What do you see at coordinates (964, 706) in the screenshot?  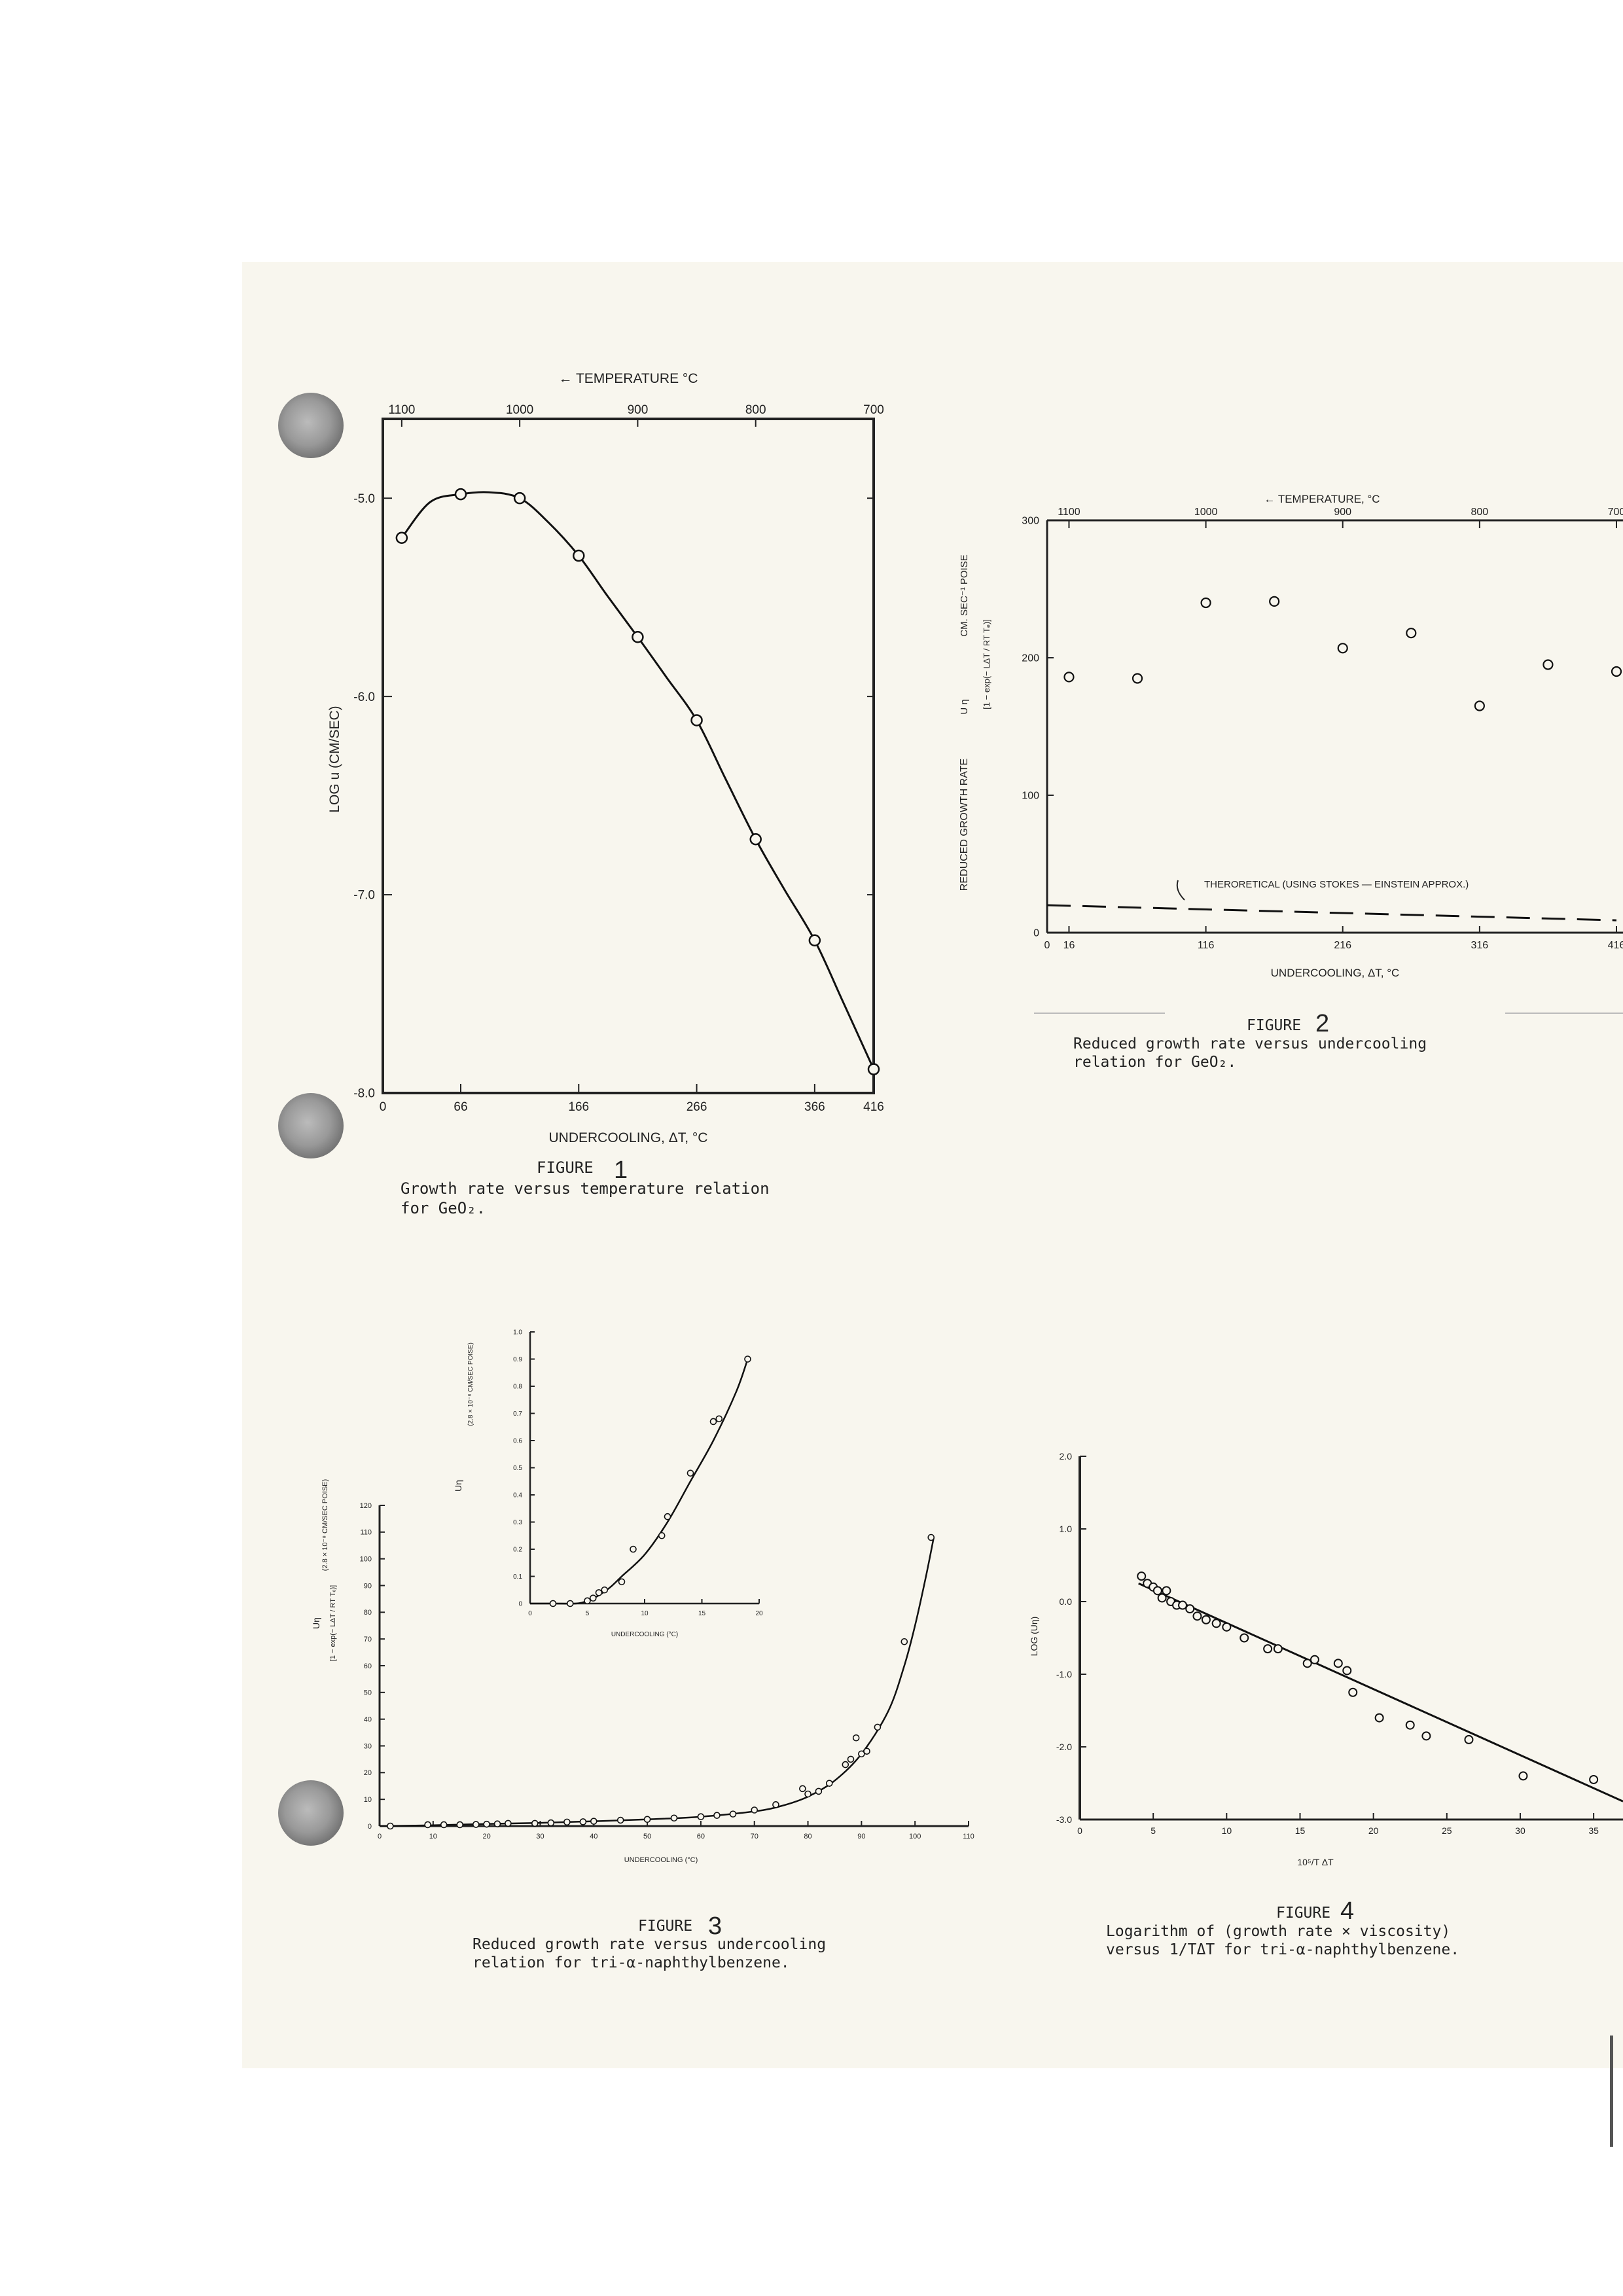 I see `fig2-y-axis-fraction-top: U η` at bounding box center [964, 706].